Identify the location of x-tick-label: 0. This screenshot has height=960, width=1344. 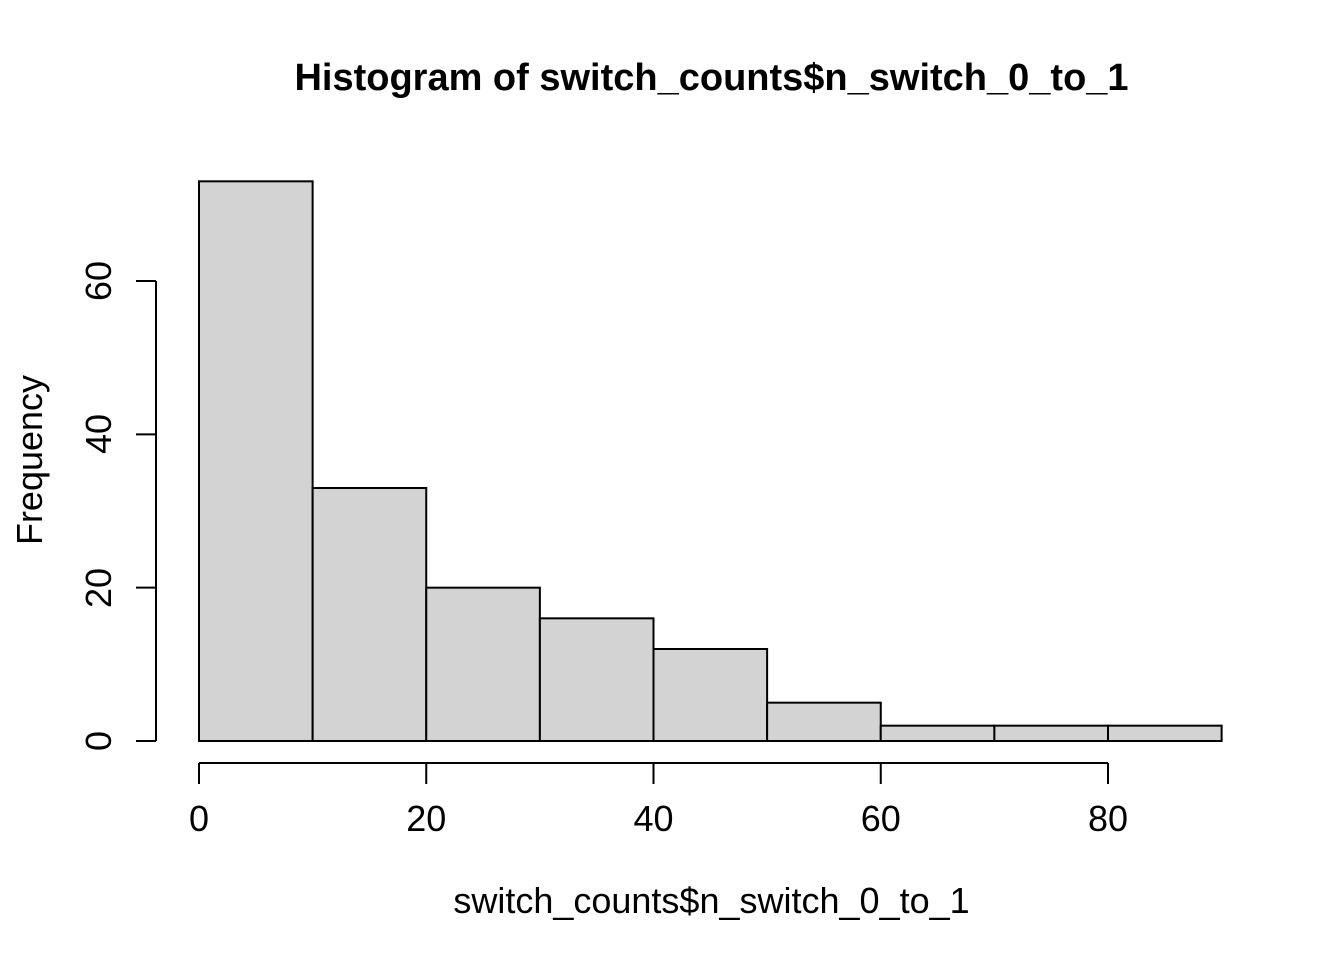
(199, 818).